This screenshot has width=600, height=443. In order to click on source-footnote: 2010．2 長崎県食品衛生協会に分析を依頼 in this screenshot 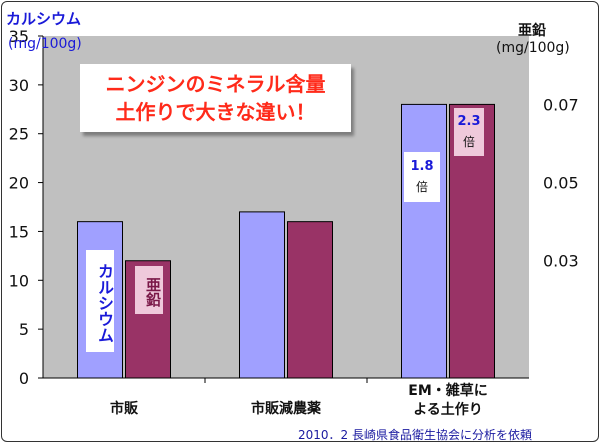, I will do `click(415, 435)`.